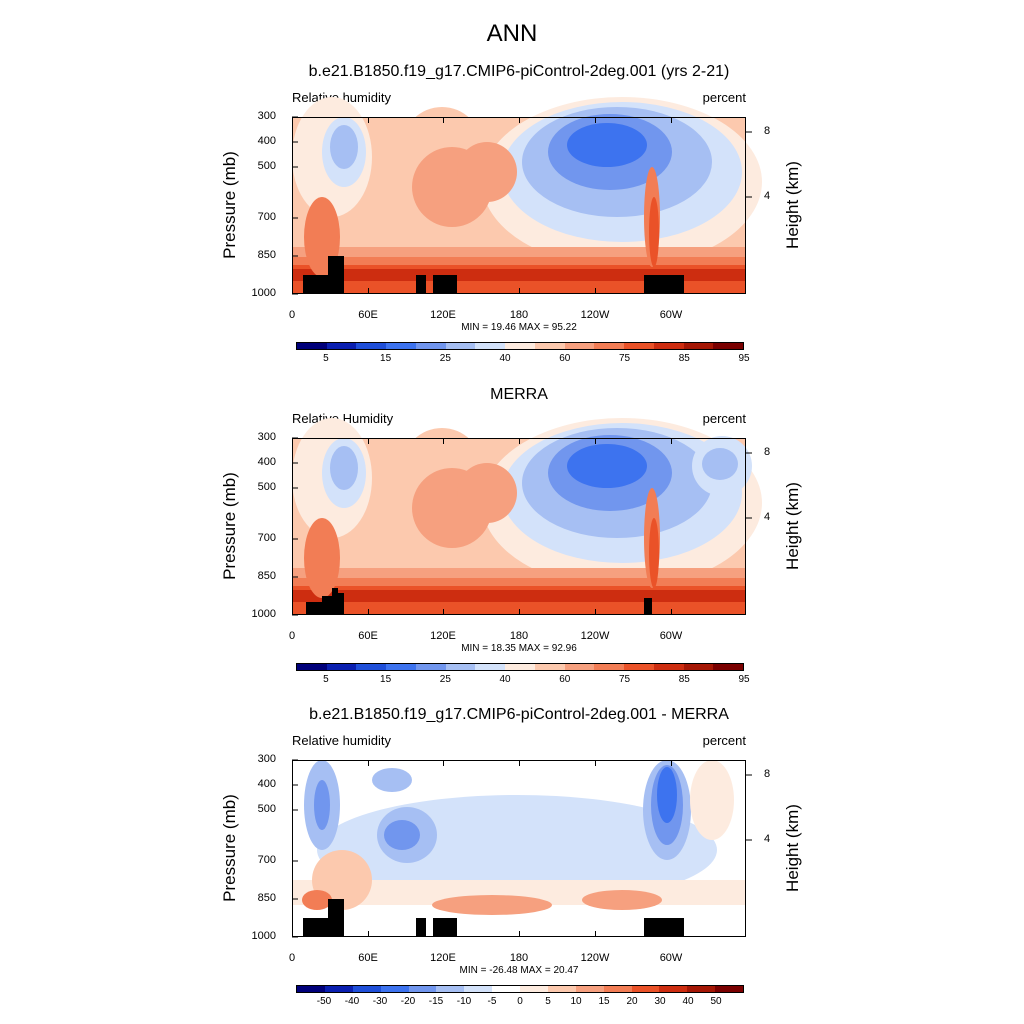  What do you see at coordinates (324, 1001) in the screenshot?
I see `colorbar-label: -50` at bounding box center [324, 1001].